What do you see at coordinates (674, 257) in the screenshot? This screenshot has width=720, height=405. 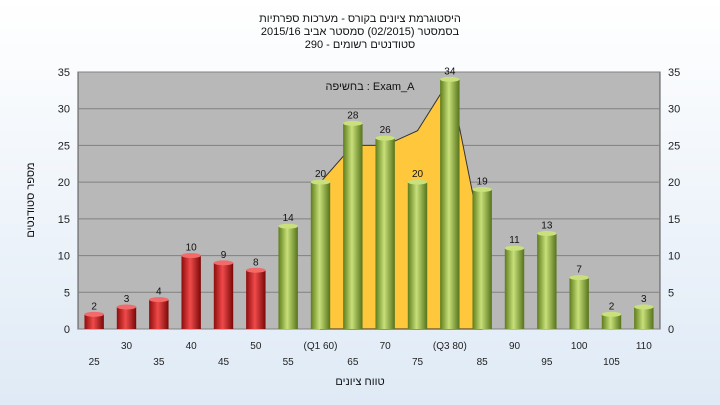 I see `y-tick-right: 10` at bounding box center [674, 257].